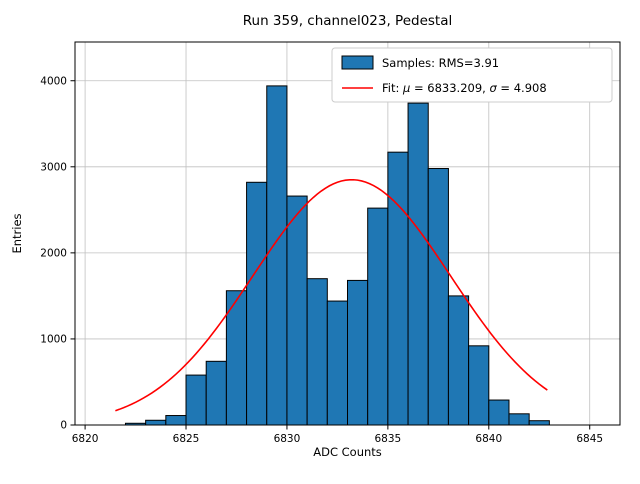  What do you see at coordinates (388, 439) in the screenshot?
I see `x-tick-label: 6835` at bounding box center [388, 439].